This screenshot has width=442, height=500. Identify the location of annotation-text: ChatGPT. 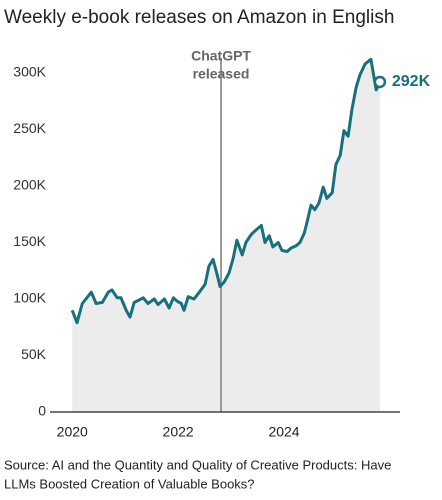
(221, 56).